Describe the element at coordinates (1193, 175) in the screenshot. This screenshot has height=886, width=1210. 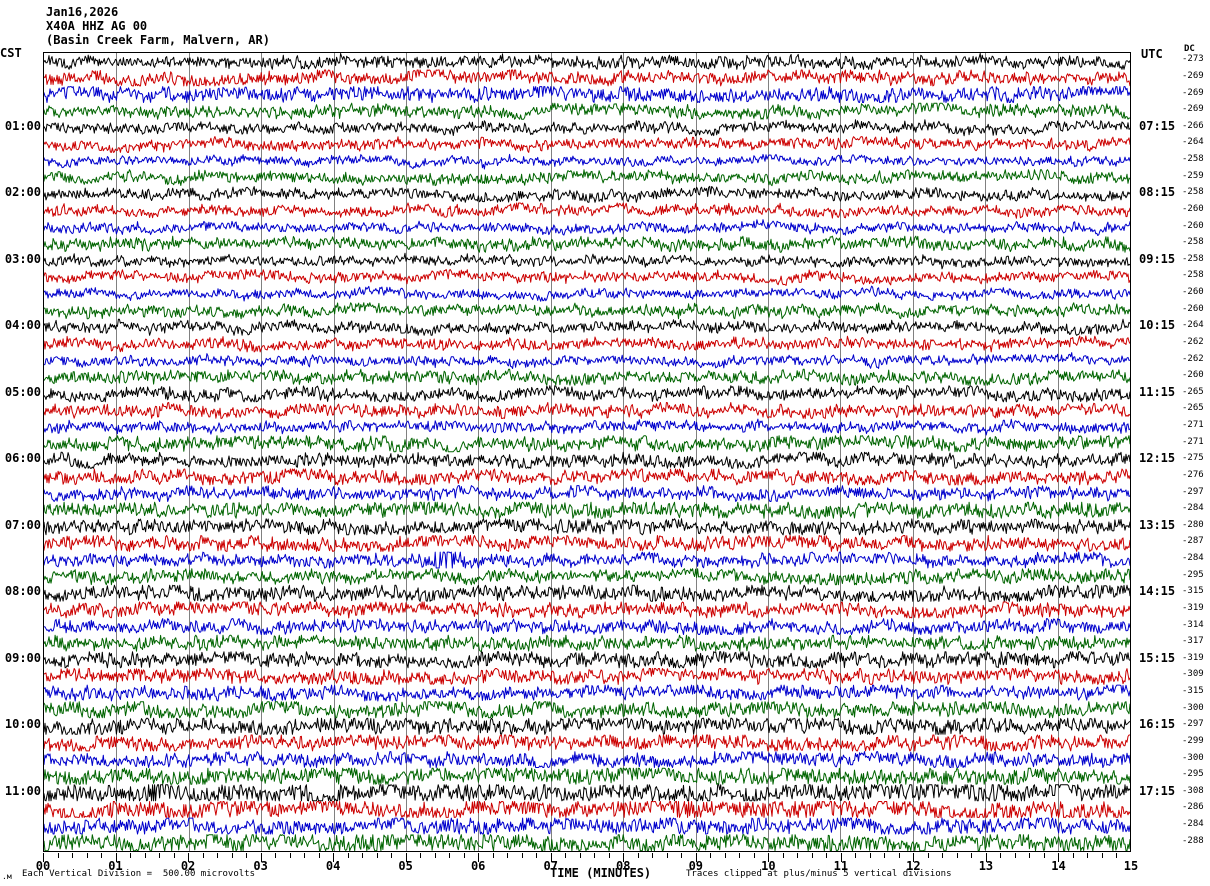
I see `row-dc-value: -259` at that location.